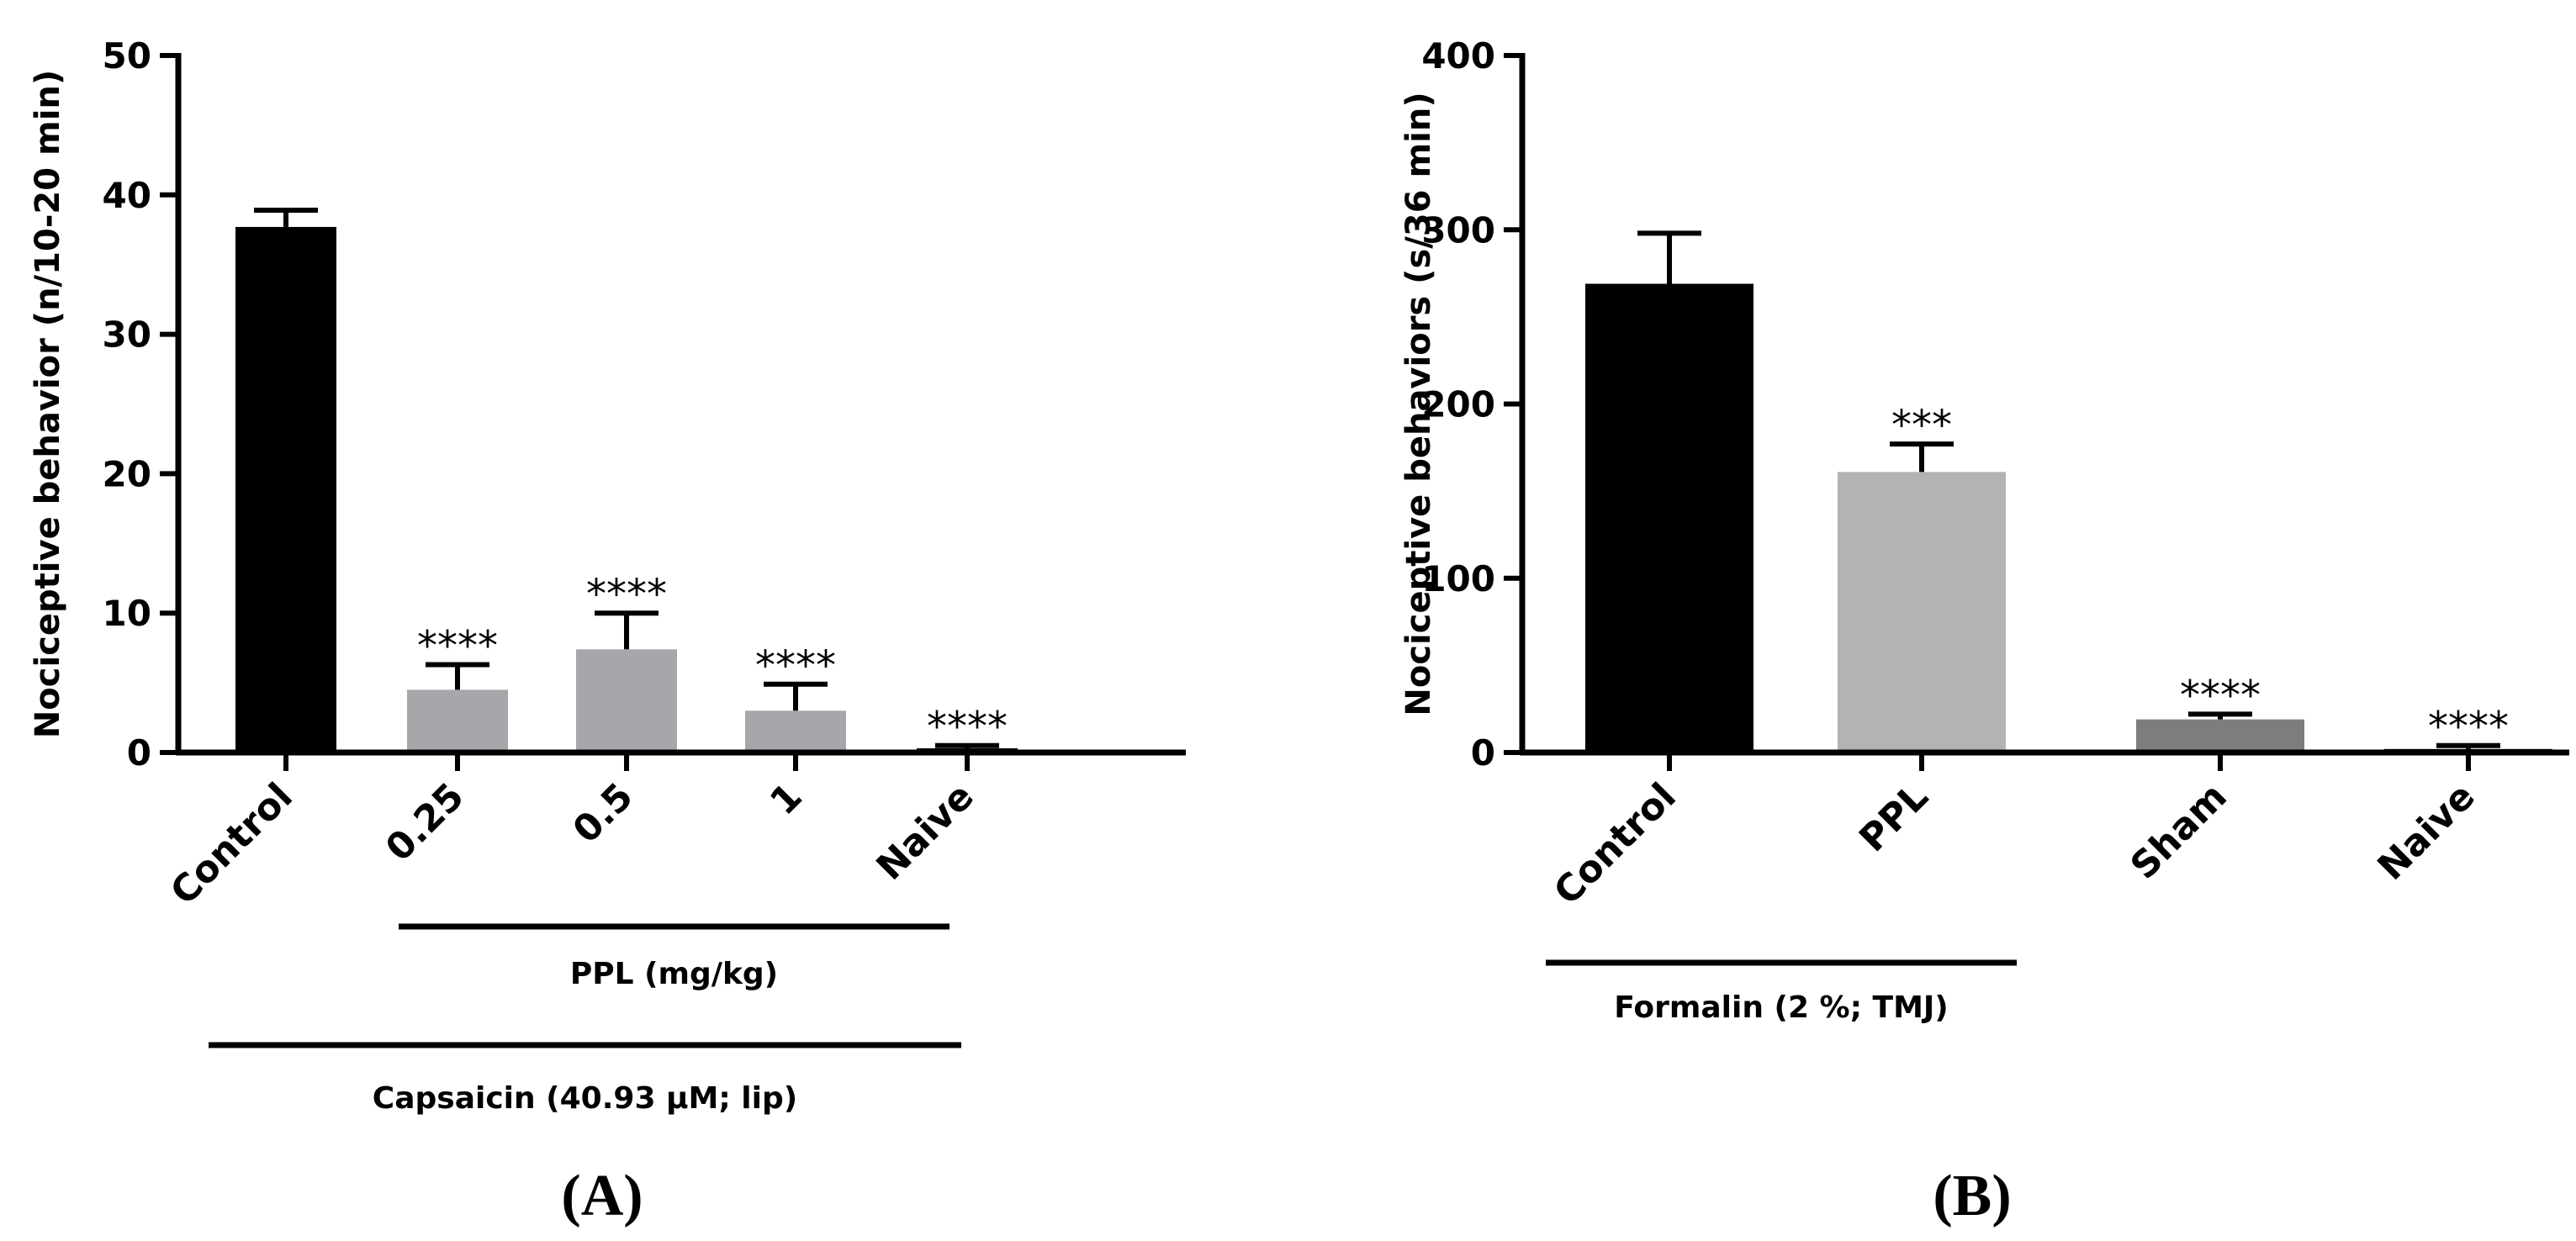 This screenshot has height=1241, width=2576. Describe the element at coordinates (967, 727) in the screenshot. I see `panel-a-significance-4: ****` at that location.